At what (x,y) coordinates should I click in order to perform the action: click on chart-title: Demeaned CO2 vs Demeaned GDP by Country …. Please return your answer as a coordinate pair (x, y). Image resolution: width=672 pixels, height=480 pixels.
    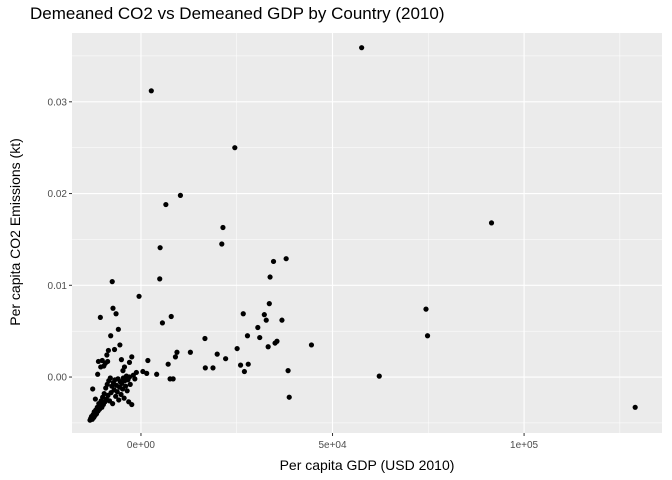
    Looking at the image, I should click on (237, 13).